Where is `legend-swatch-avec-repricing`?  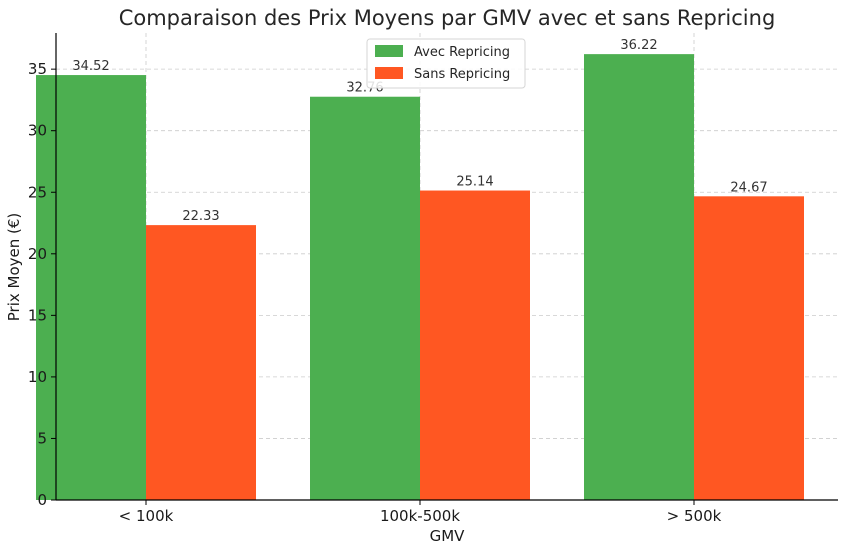 legend-swatch-avec-repricing is located at coordinates (389, 51).